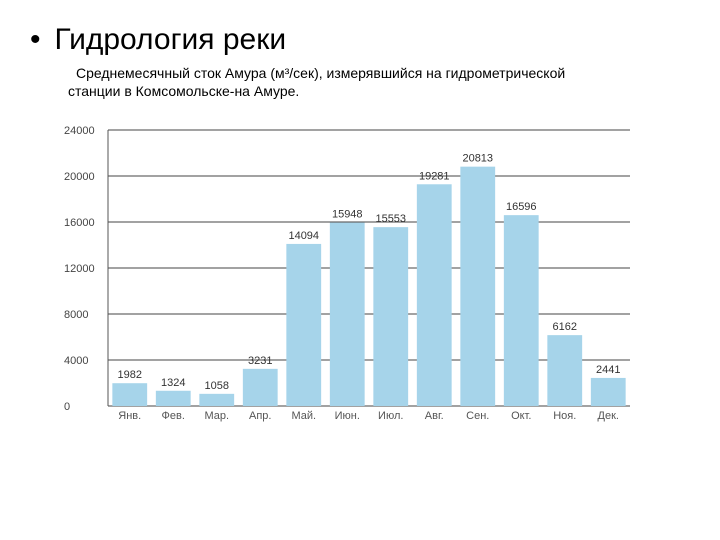 This screenshot has width=720, height=540. Describe the element at coordinates (173, 416) in the screenshot. I see `category-label: Фев.` at that location.